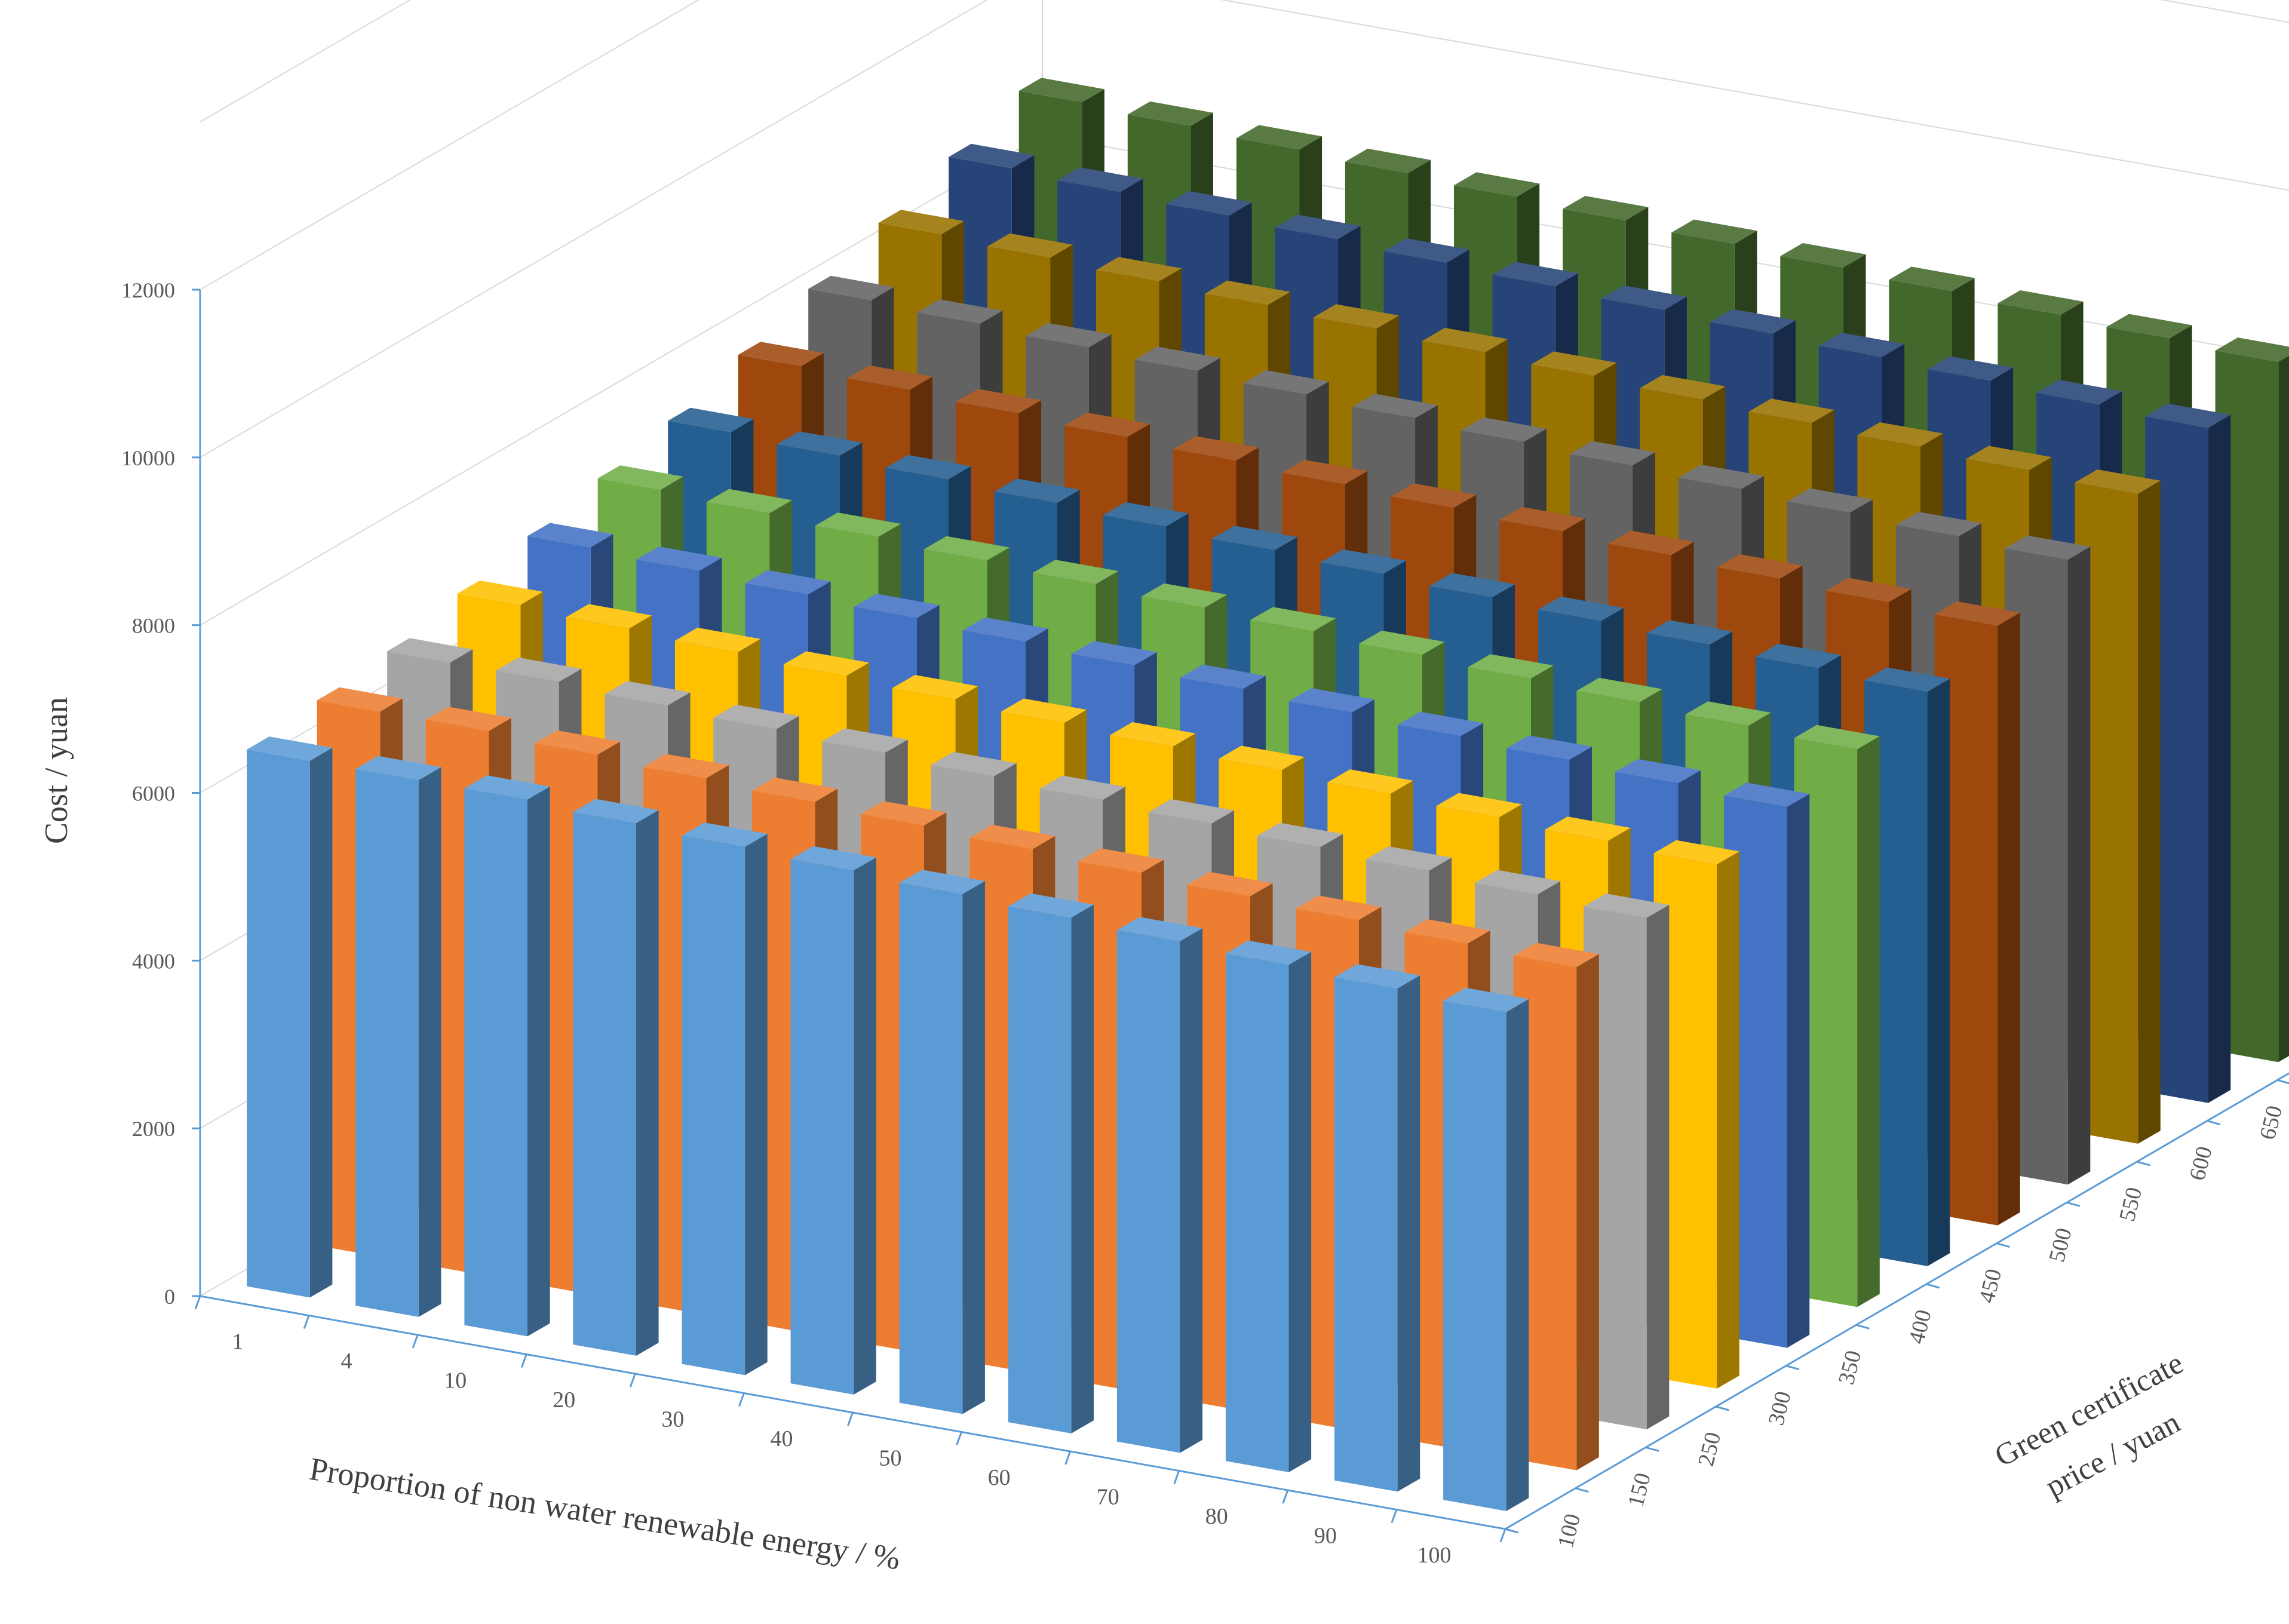 The image size is (2289, 1624). I want to click on z-axis-title: Cost / yuan, so click(56, 770).